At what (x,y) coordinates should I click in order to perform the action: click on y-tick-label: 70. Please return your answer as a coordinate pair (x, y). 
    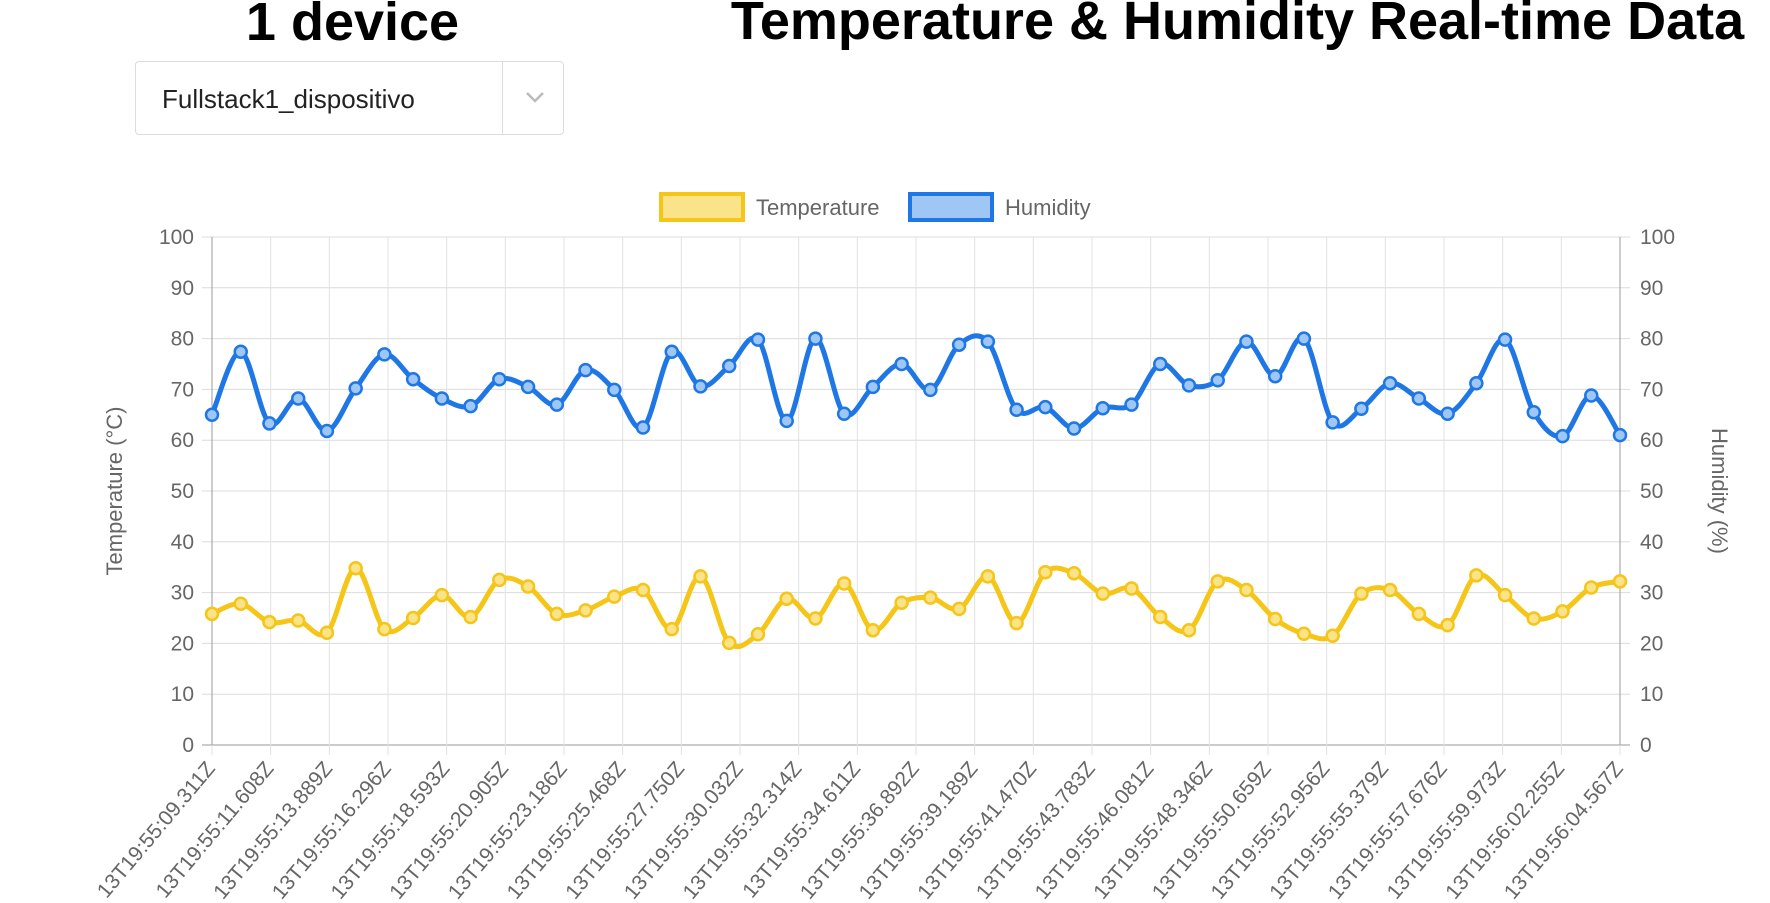
    Looking at the image, I should click on (182, 389).